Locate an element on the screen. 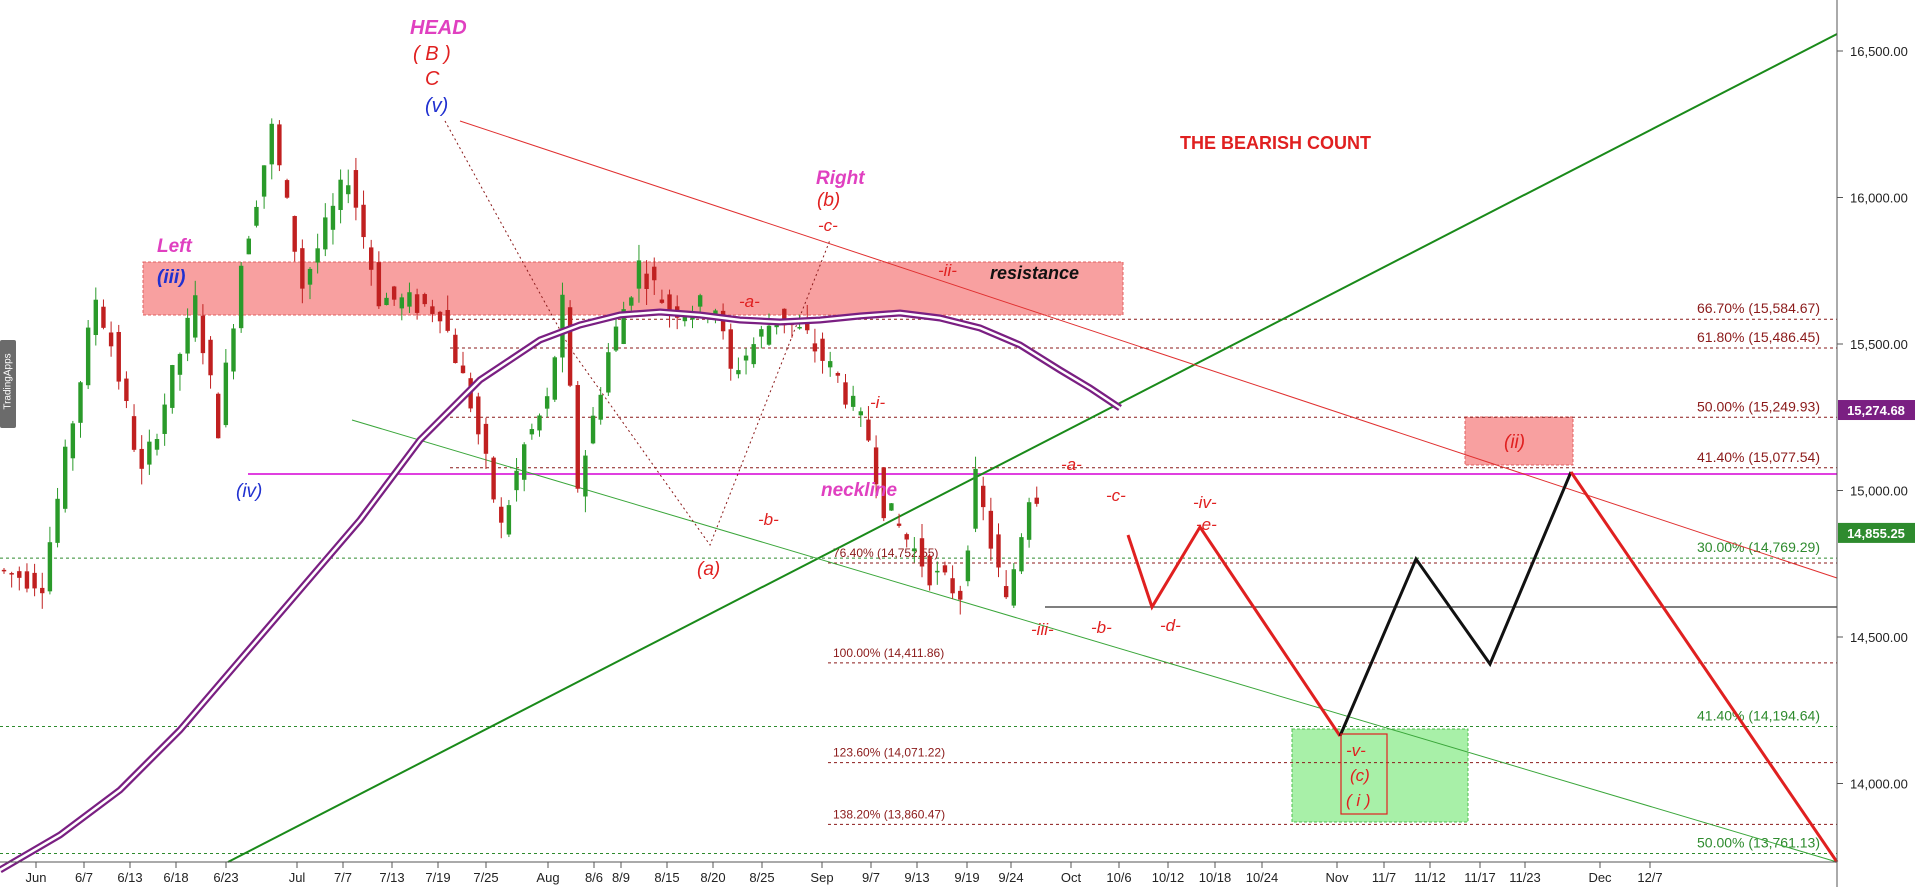  date-tick-label: 8/15 is located at coordinates (666, 877).